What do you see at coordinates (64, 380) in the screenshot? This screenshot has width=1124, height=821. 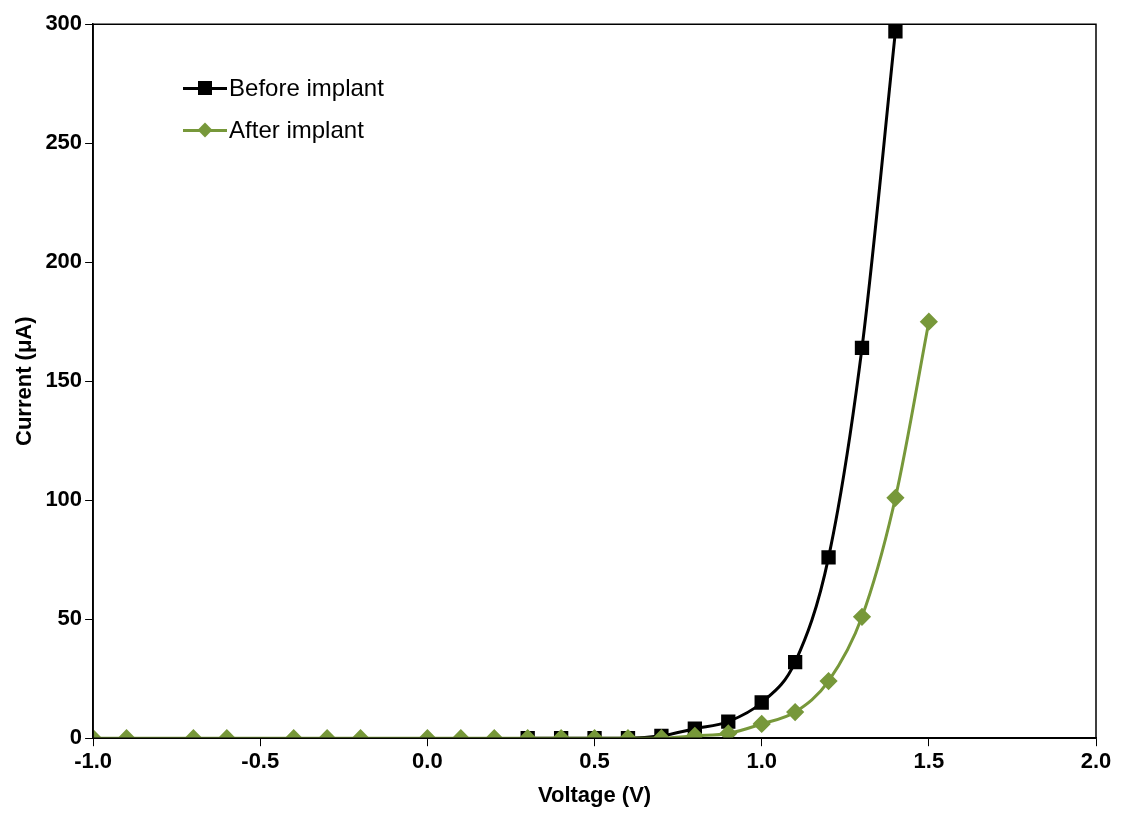 I see `y-tick-label: 150` at bounding box center [64, 380].